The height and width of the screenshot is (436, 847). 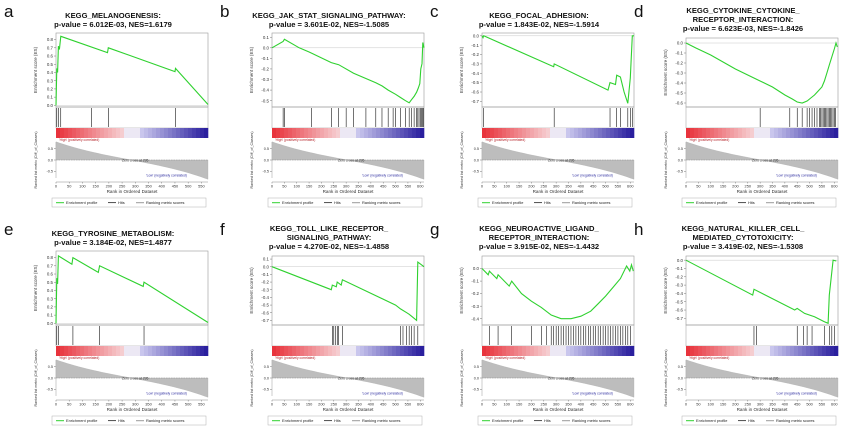 I want to click on metric-y-tick-label: 0.0, so click(x=266, y=160).